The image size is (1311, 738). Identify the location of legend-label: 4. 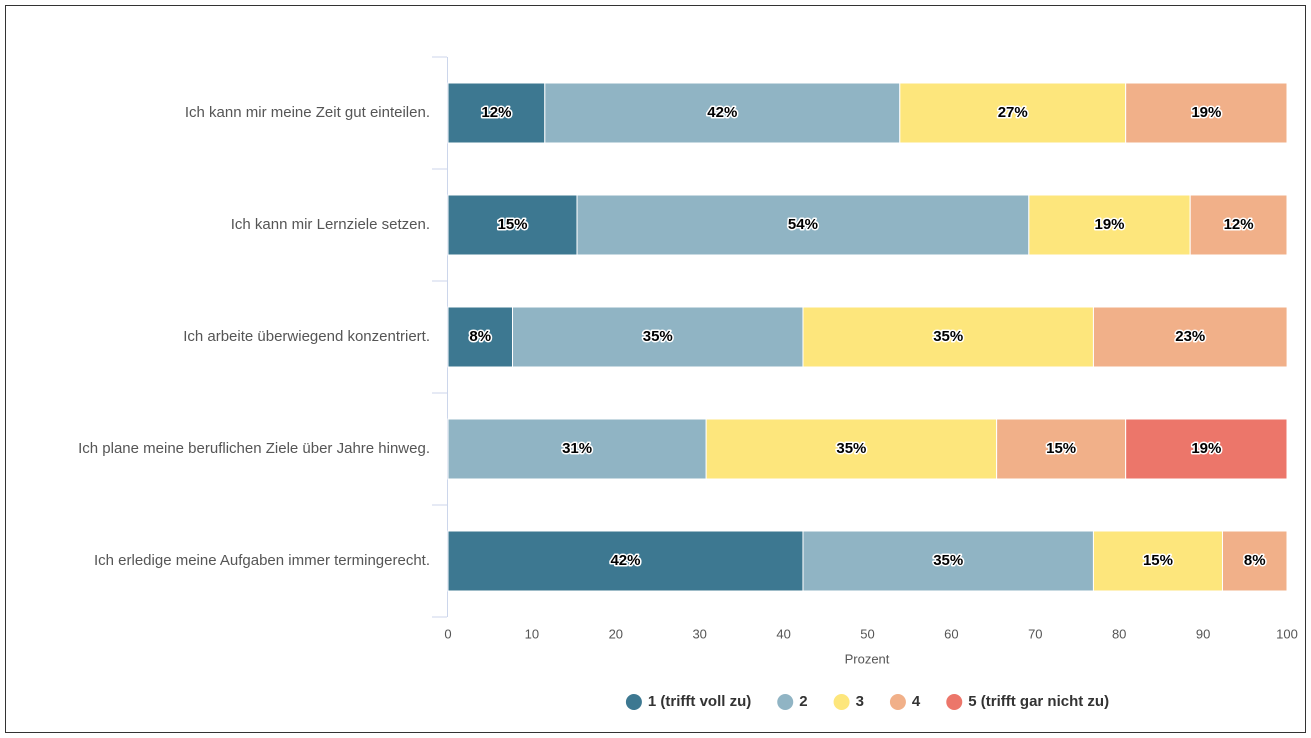
(916, 701).